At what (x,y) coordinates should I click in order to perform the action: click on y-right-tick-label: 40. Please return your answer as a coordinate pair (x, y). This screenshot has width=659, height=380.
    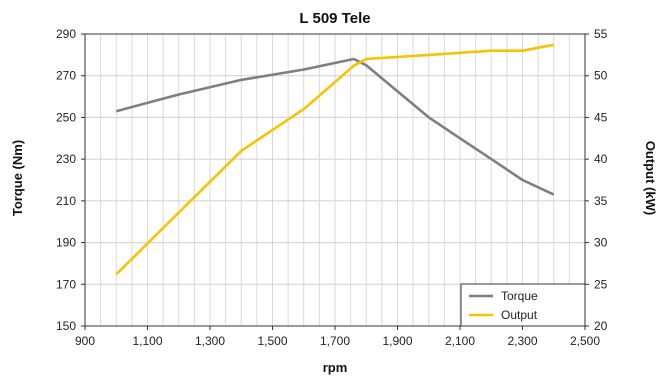
    Looking at the image, I should click on (601, 159).